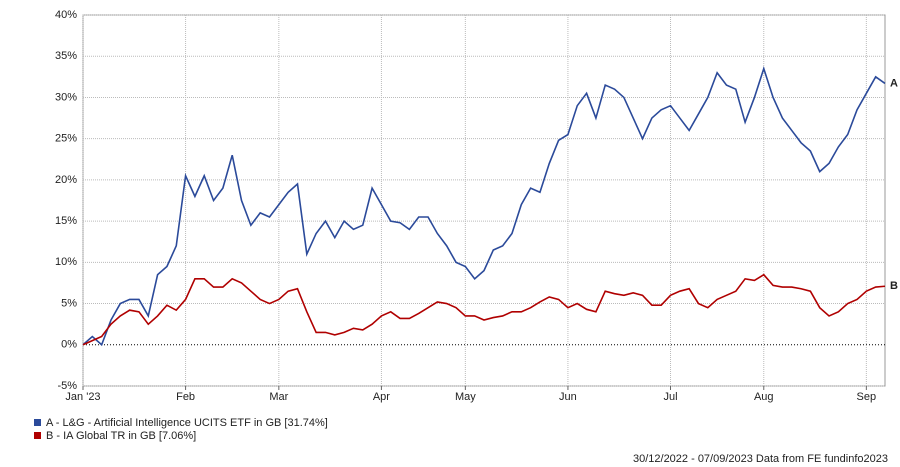 The image size is (900, 467). Describe the element at coordinates (121, 436) in the screenshot. I see `legend-label: B - IA Global TR in GB [7.06%]` at that location.